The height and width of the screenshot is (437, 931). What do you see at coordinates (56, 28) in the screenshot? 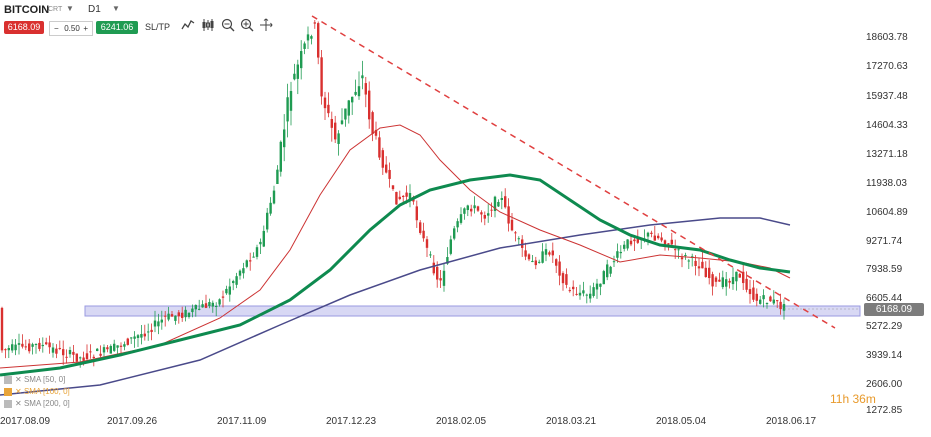
I see `lot-decrease-icon: −` at bounding box center [56, 28].